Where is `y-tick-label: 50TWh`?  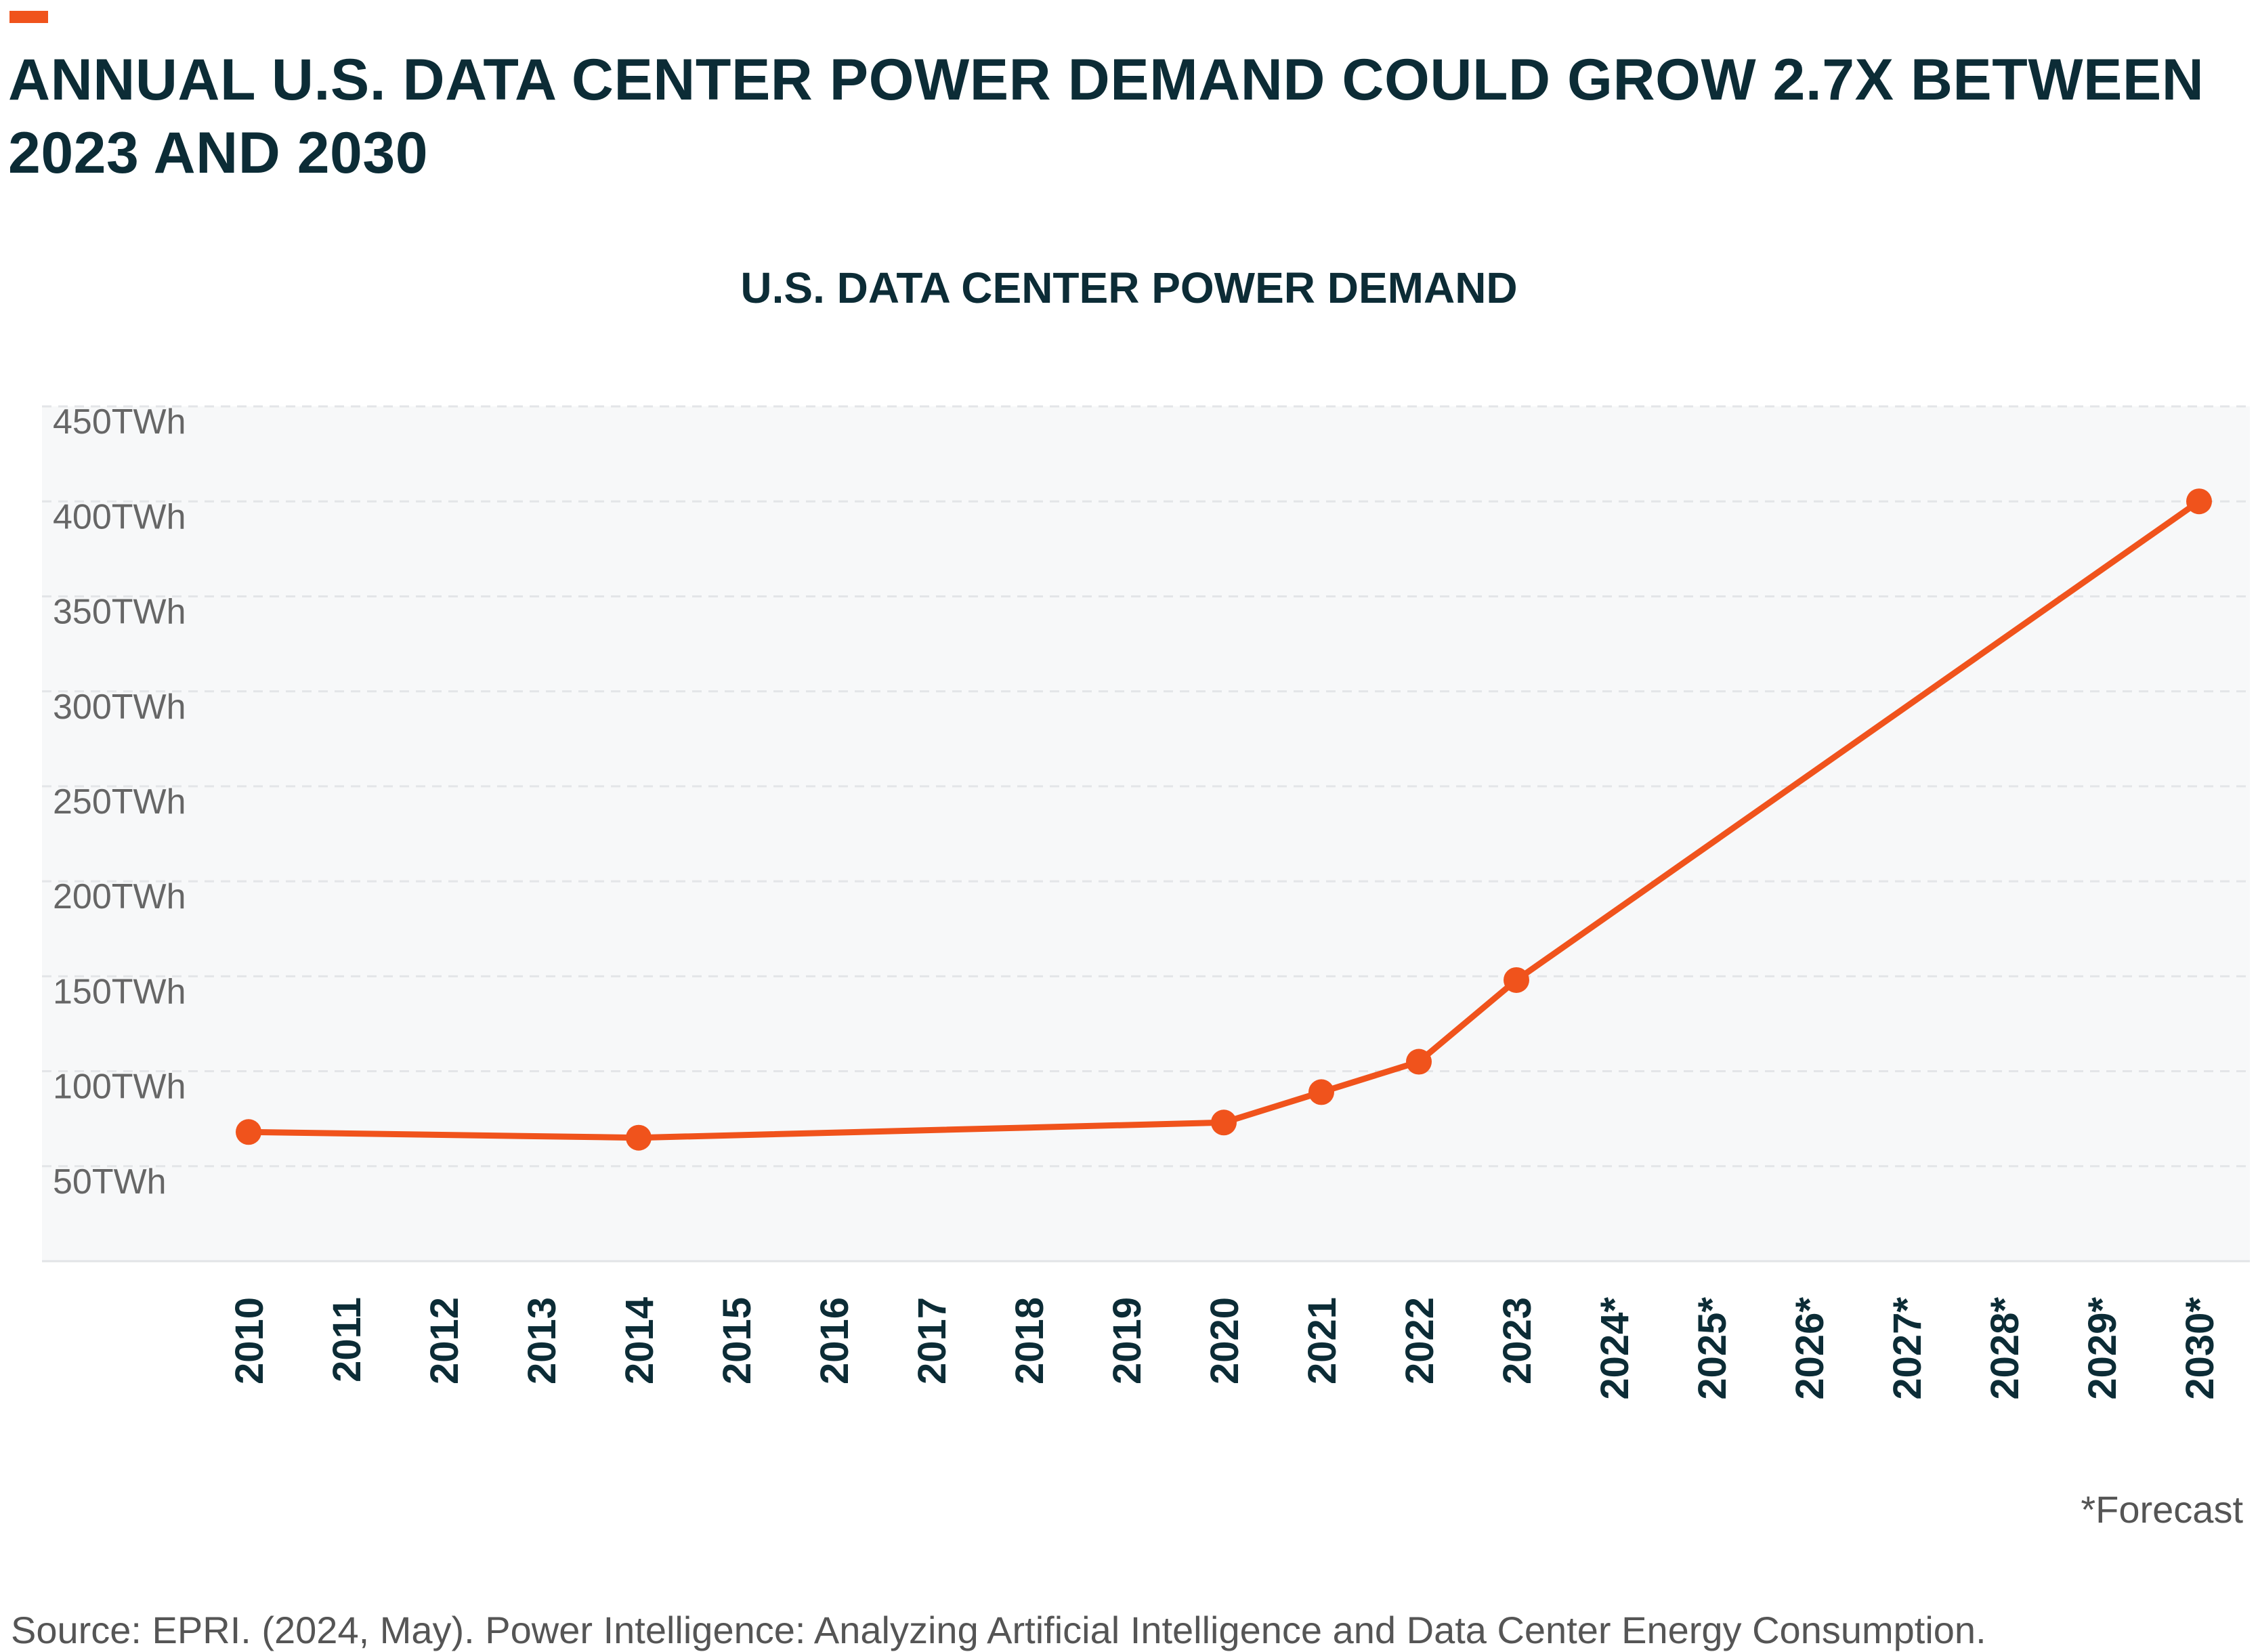 y-tick-label: 50TWh is located at coordinates (110, 1182).